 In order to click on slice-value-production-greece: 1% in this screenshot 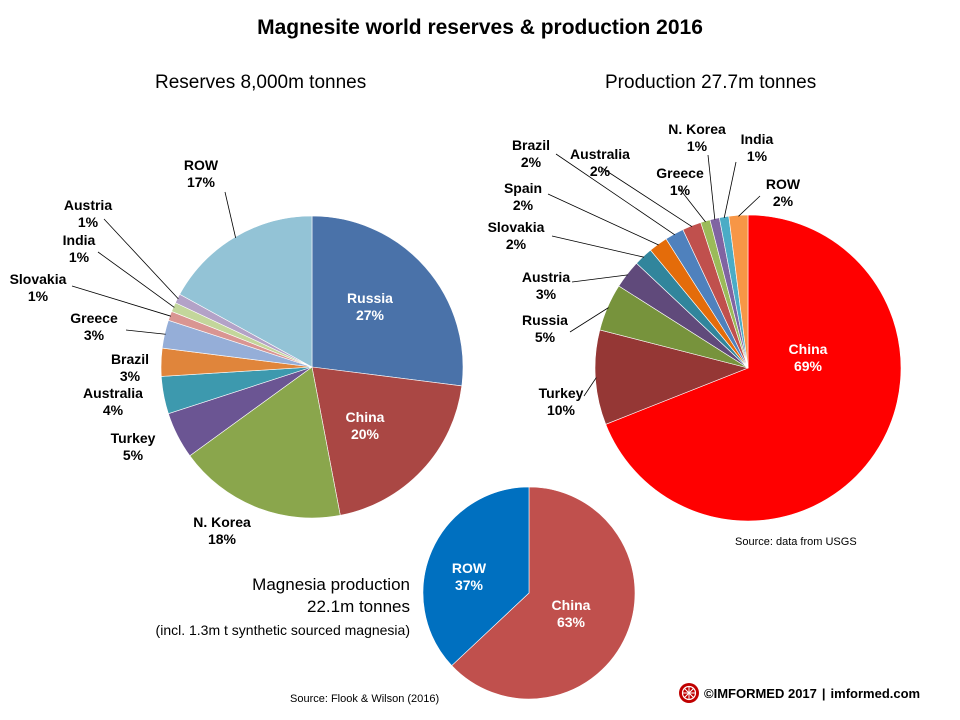, I will do `click(680, 190)`.